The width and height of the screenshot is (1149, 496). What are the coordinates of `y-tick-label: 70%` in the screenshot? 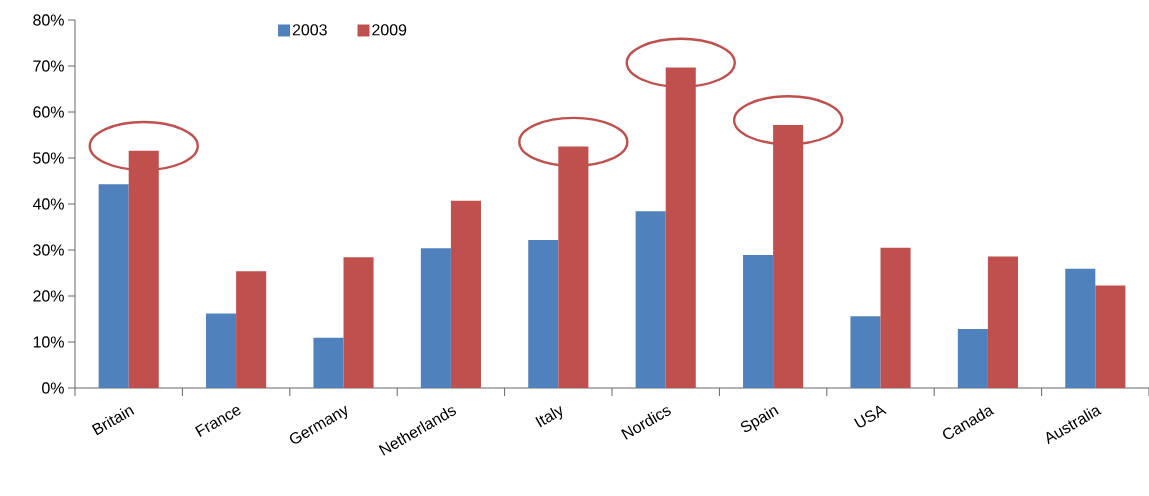 It's located at (48, 66).